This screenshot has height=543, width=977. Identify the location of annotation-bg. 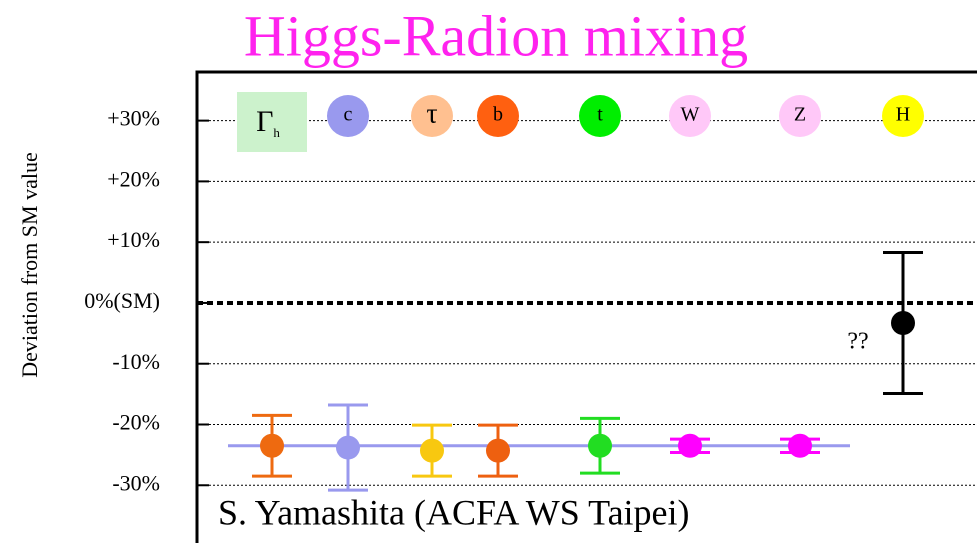
(422, 516).